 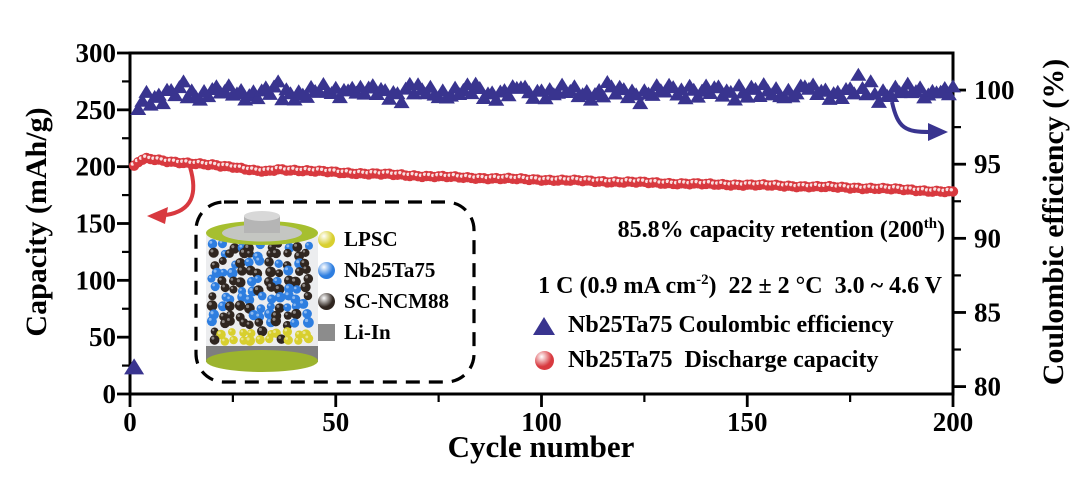 I want to click on retention-superscript: th, so click(x=930, y=224).